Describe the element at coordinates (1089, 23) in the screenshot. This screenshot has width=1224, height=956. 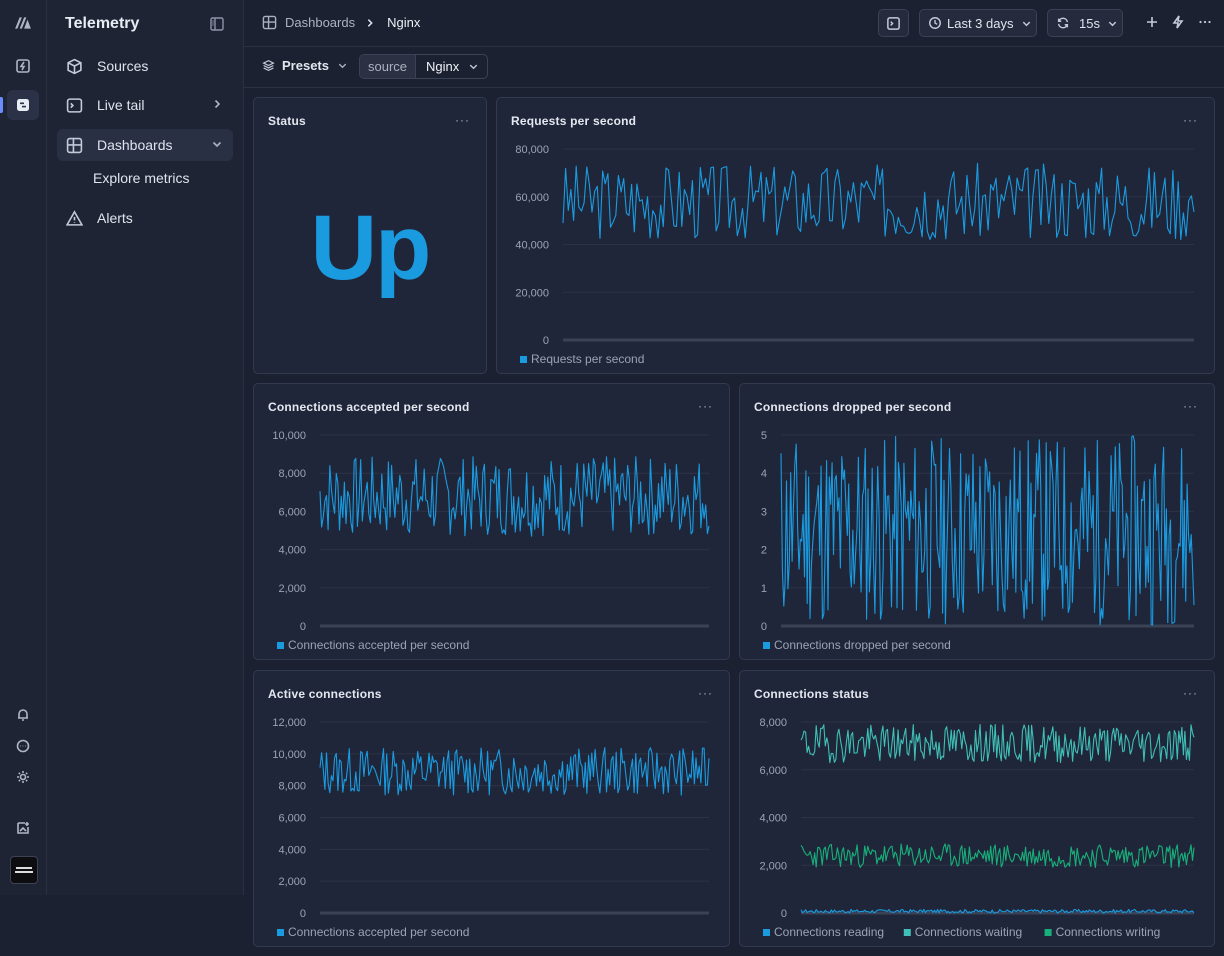
I see `refresh-interval-label: 15s` at that location.